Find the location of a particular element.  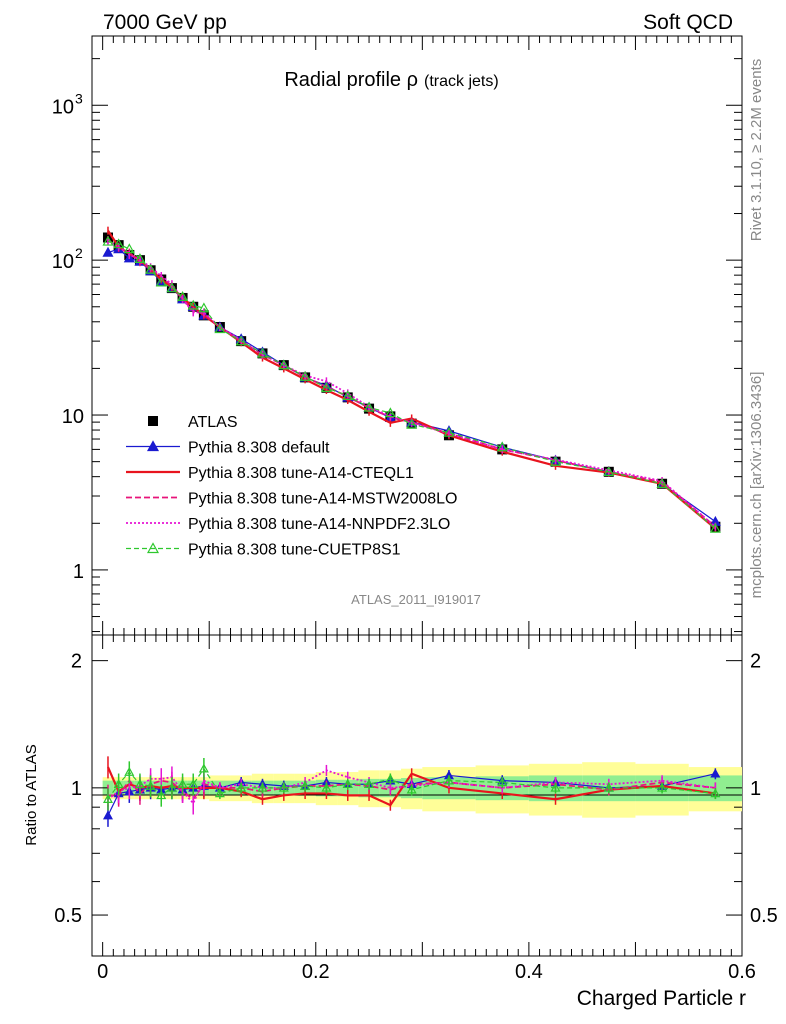

ratio-ytick-label-right: 1 is located at coordinates (755, 789).